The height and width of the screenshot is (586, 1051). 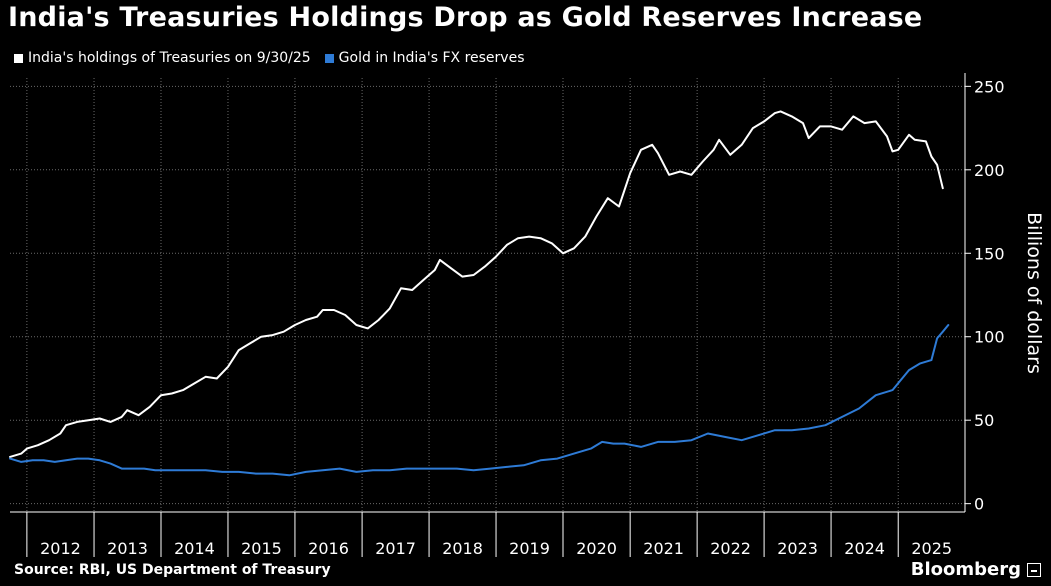 I want to click on x-tick-label: 2023, so click(x=797, y=548).